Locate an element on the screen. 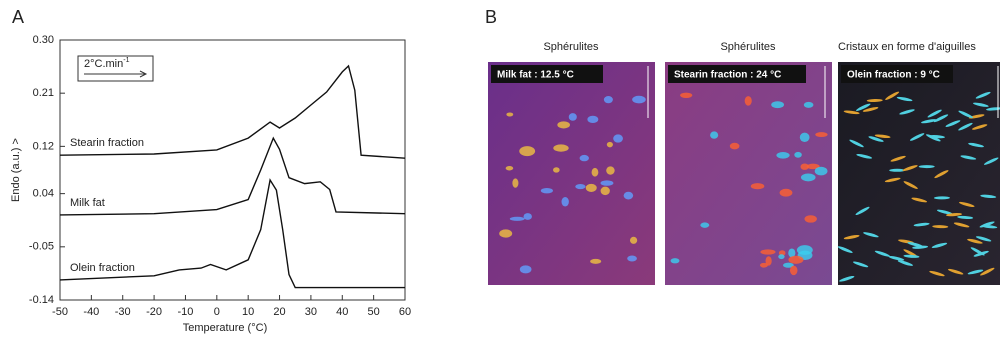 The width and height of the screenshot is (1000, 340). x-tick-label: -30 is located at coordinates (123, 312).